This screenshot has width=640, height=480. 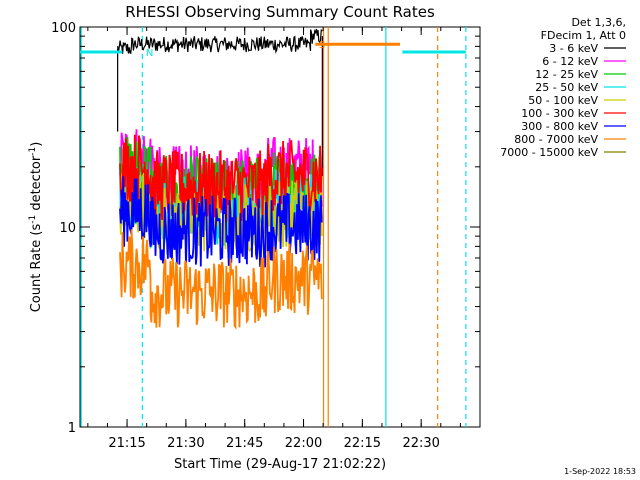 What do you see at coordinates (36, 144) in the screenshot?
I see `y-axis-label-end: )` at bounding box center [36, 144].